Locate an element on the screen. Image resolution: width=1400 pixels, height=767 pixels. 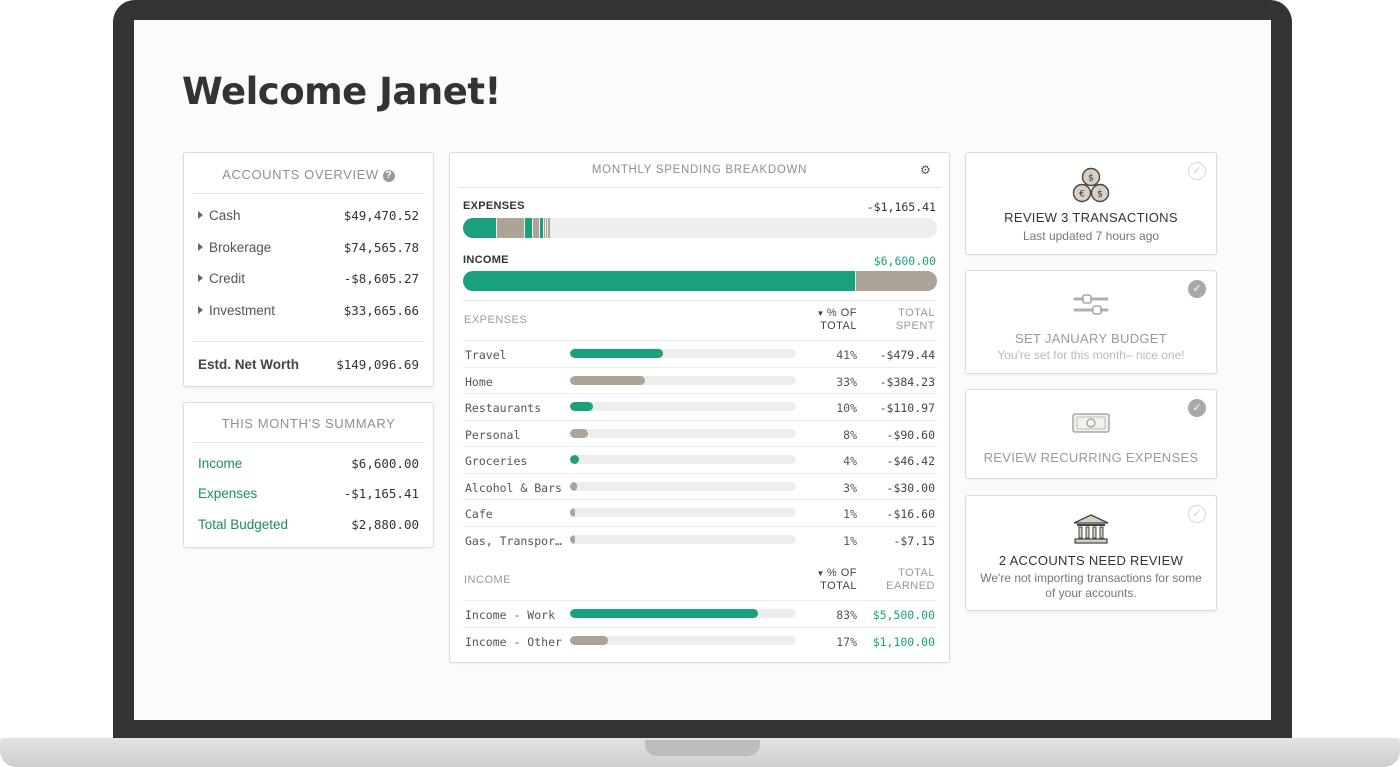
spent-column-header: TOTAL SPENT is located at coordinates (915, 319).